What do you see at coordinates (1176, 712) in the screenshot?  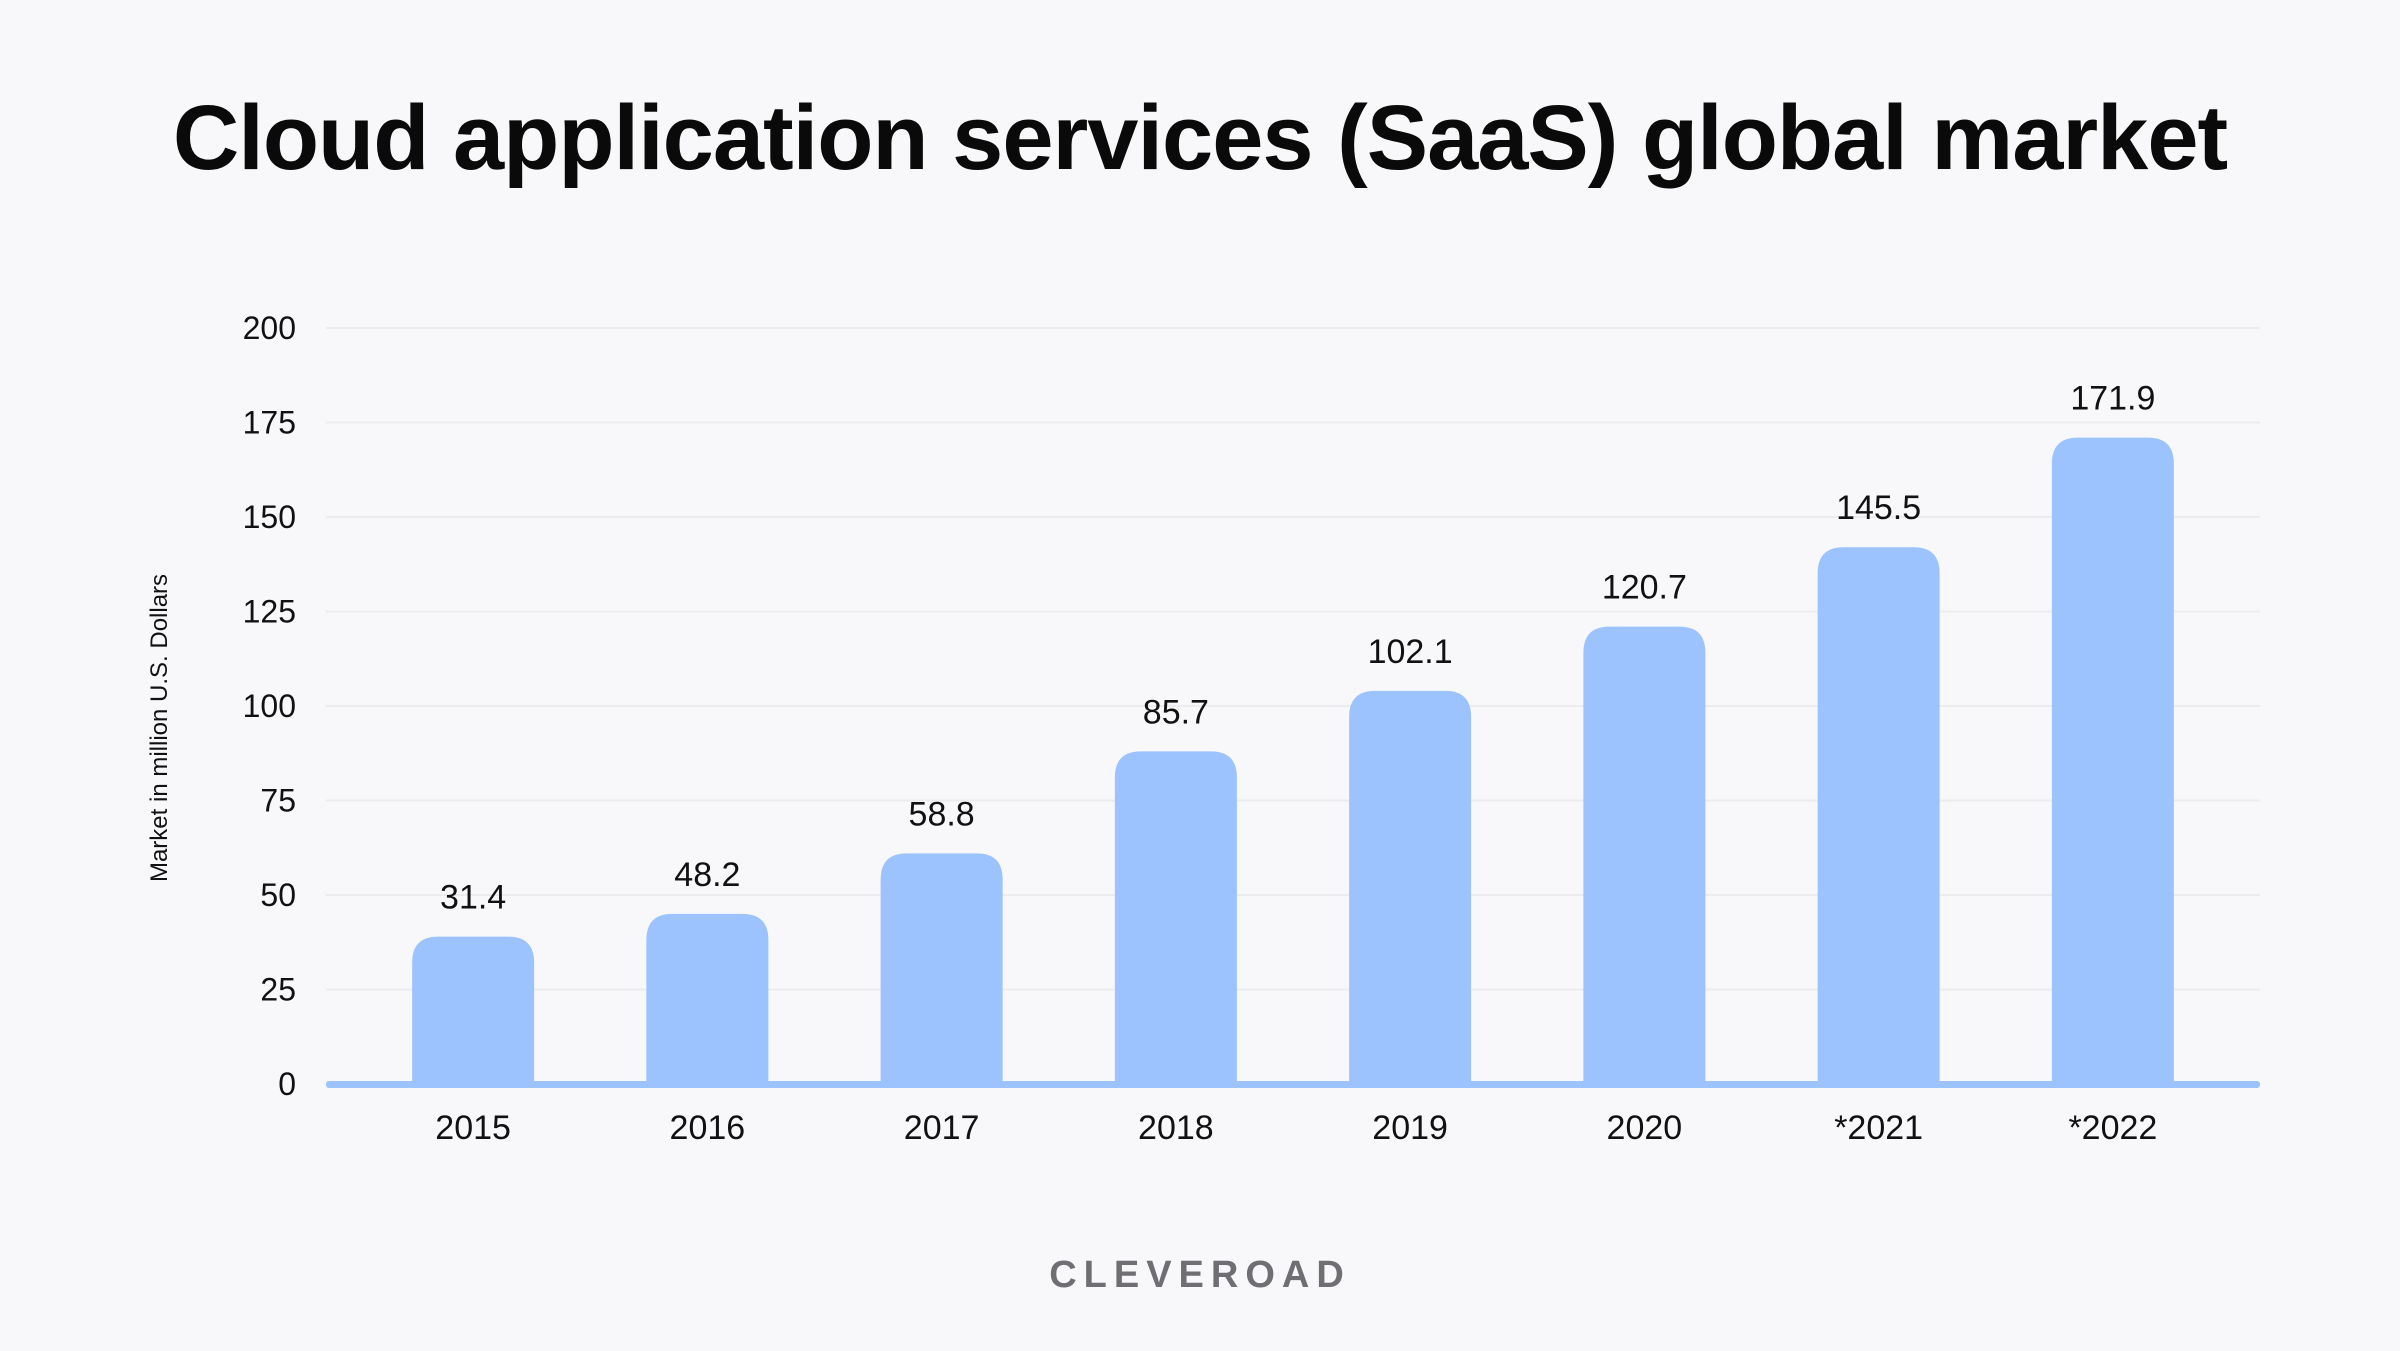 I see `data-label: 85.7` at bounding box center [1176, 712].